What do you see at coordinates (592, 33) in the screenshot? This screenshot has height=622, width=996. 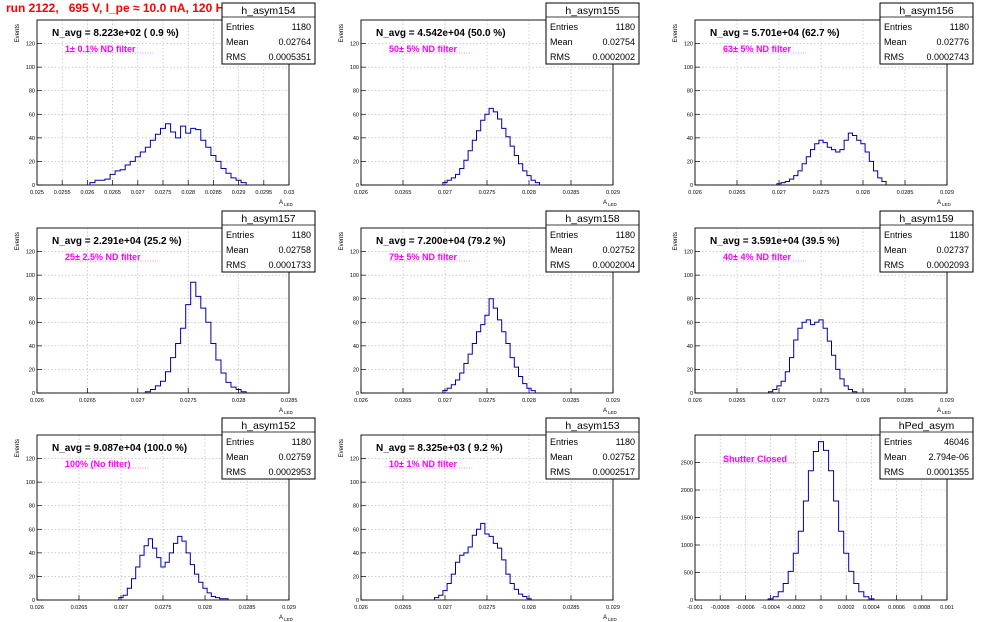 I see `stats-box` at bounding box center [592, 33].